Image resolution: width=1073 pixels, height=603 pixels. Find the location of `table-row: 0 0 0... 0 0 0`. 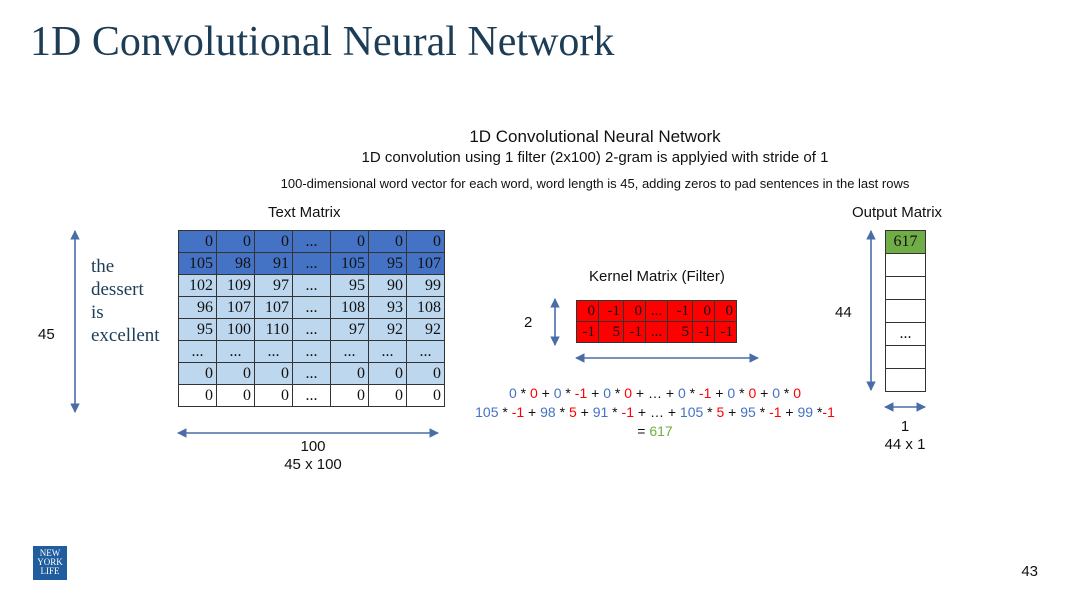

table-row: 0 0 0... 0 0 0 is located at coordinates (311, 373).